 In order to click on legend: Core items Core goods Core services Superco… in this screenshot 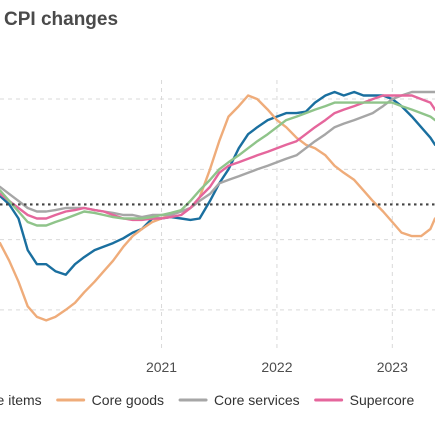, I will do `click(207, 400)`.